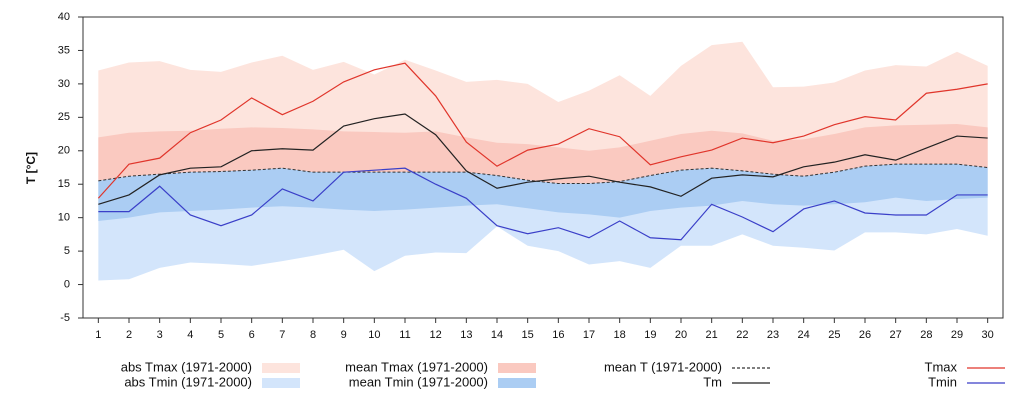 The width and height of the screenshot is (1024, 399). I want to click on y-tick-label: 15, so click(64, 184).